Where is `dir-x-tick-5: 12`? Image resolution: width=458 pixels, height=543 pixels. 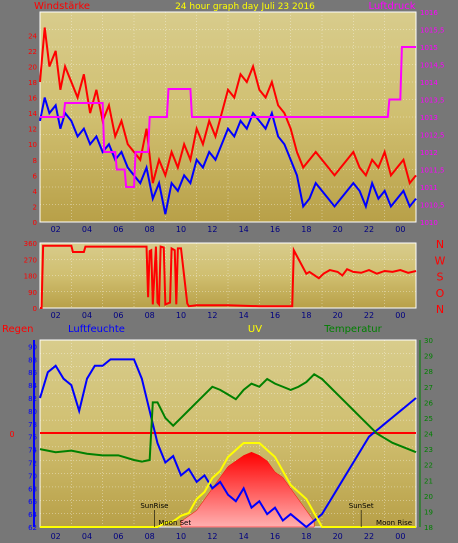
dir-x-tick-5: 12 is located at coordinates (212, 315).